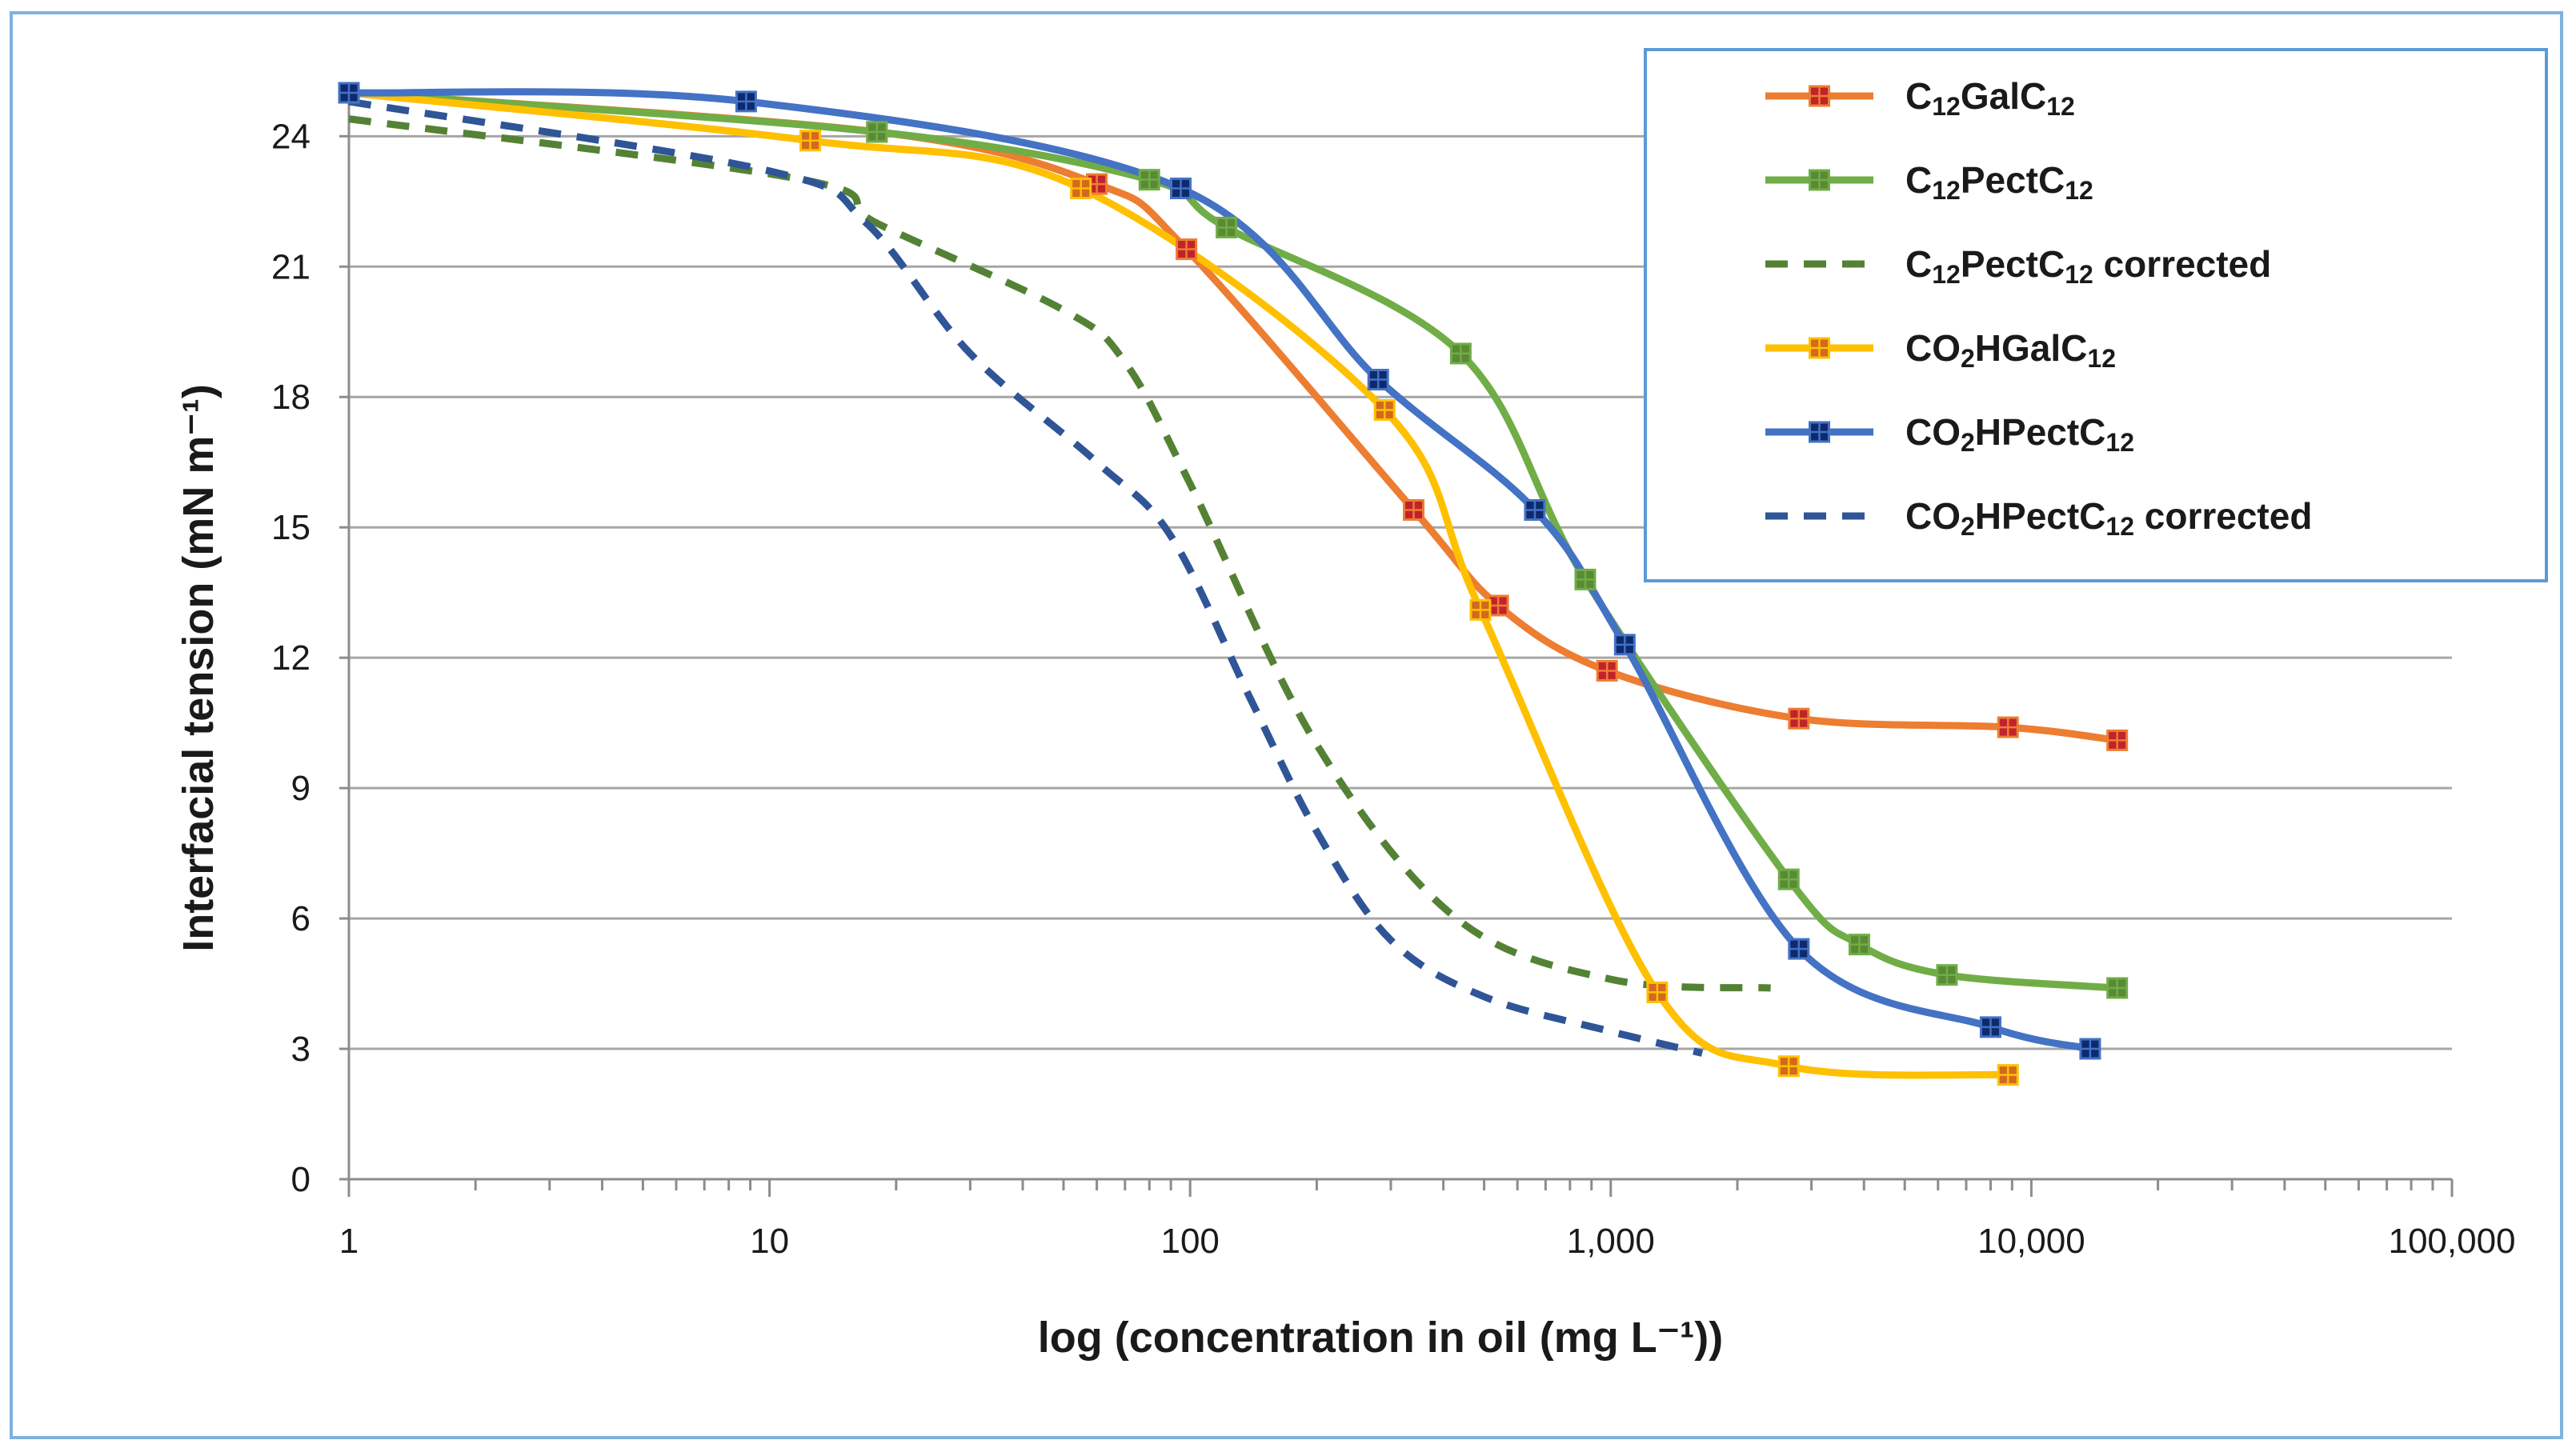 This screenshot has height=1452, width=2576. I want to click on x-tick-label: 100,000, so click(2451, 1241).